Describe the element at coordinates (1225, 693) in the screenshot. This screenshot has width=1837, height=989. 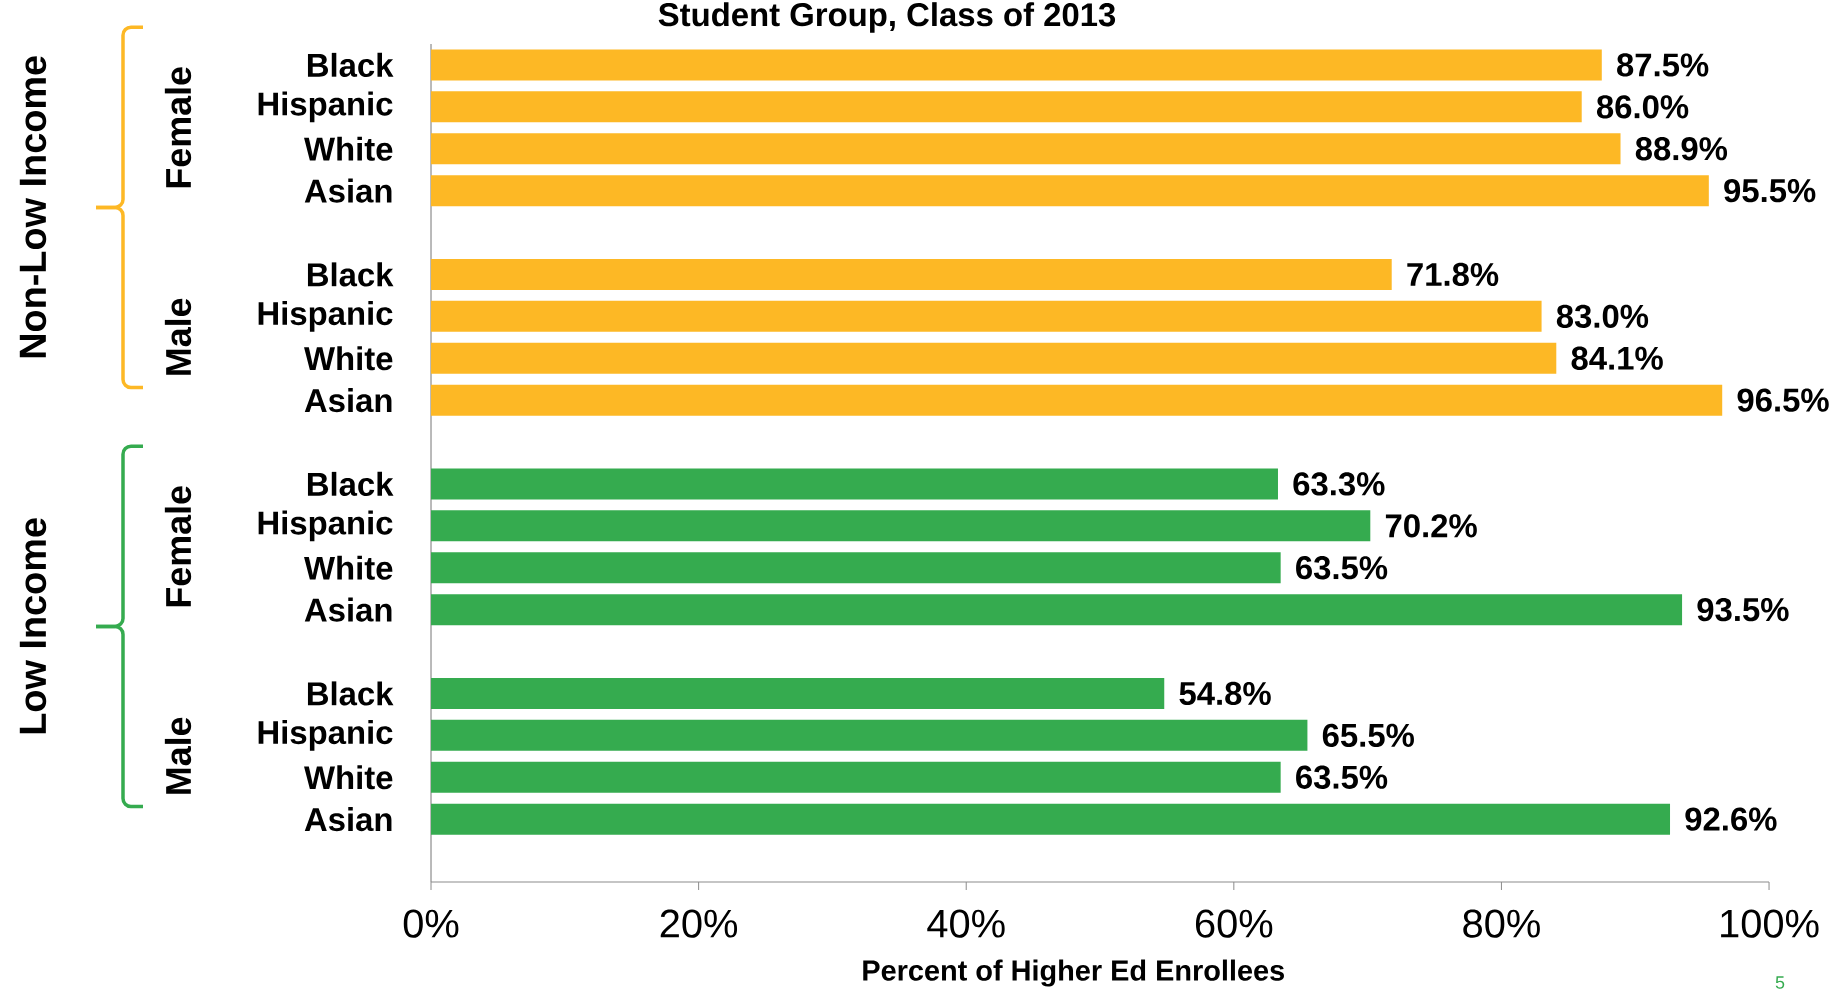
I see `data-label: 54.8%` at that location.